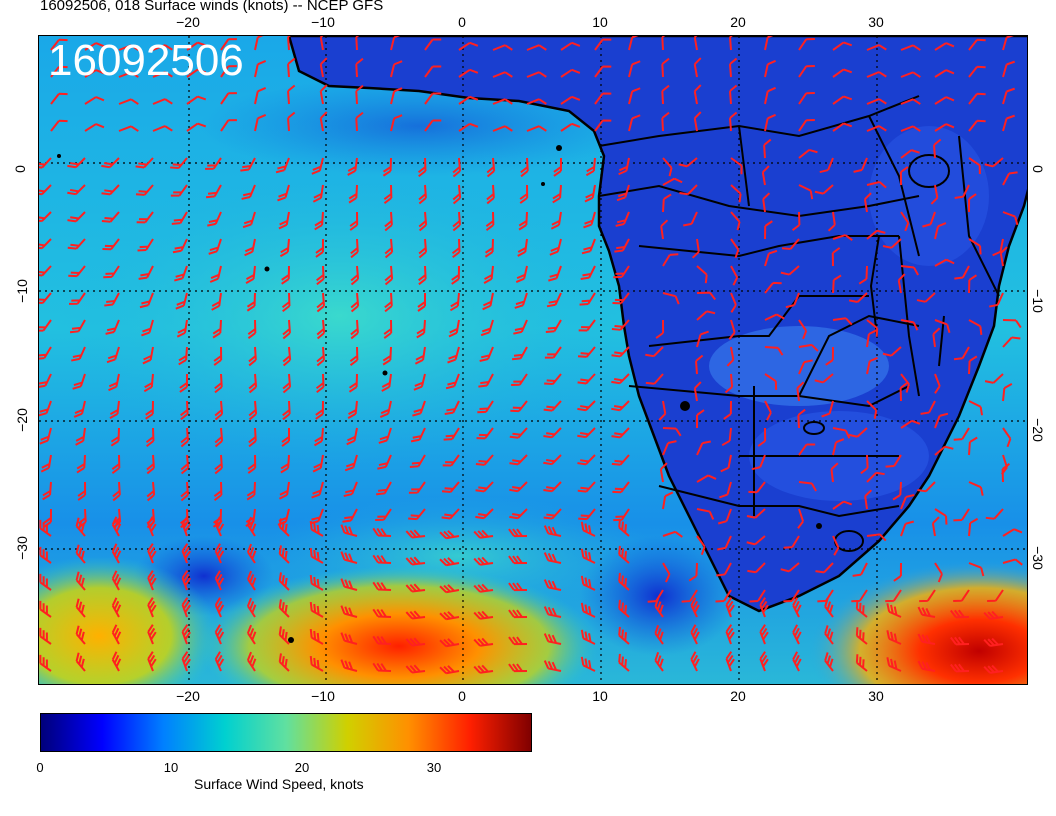 Image resolution: width=1056 pixels, height=816 pixels. I want to click on colorbar-tick: 10, so click(171, 767).